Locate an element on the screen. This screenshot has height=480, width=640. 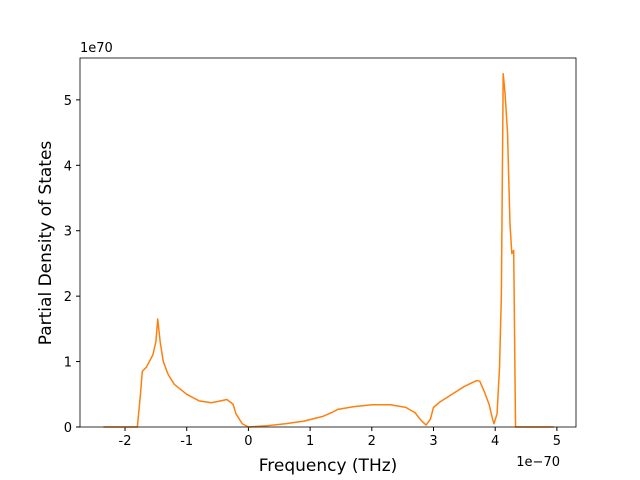
y-tick-label: 5 is located at coordinates (68, 101).